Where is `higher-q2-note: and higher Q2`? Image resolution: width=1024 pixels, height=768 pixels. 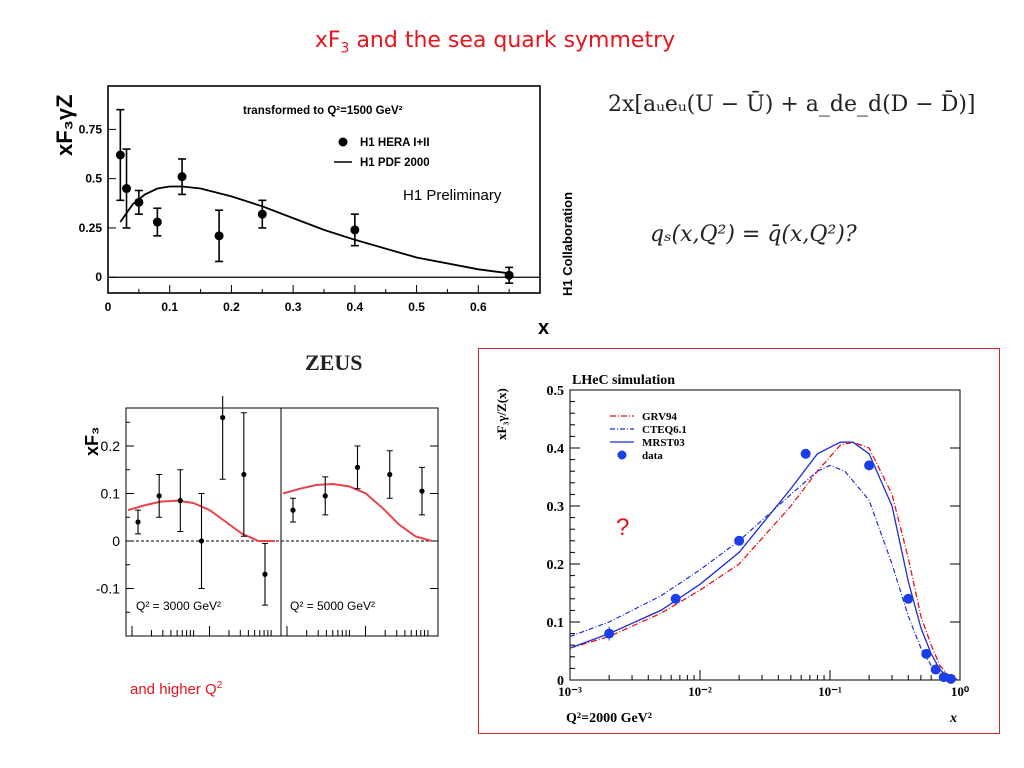 higher-q2-note: and higher Q2 is located at coordinates (176, 689).